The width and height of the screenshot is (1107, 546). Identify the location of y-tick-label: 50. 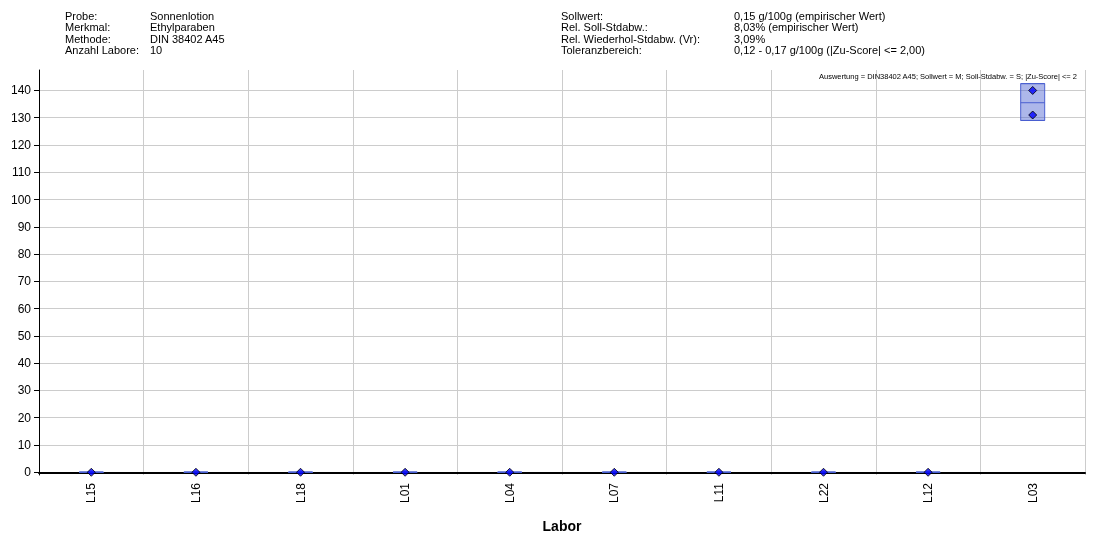
(24, 335).